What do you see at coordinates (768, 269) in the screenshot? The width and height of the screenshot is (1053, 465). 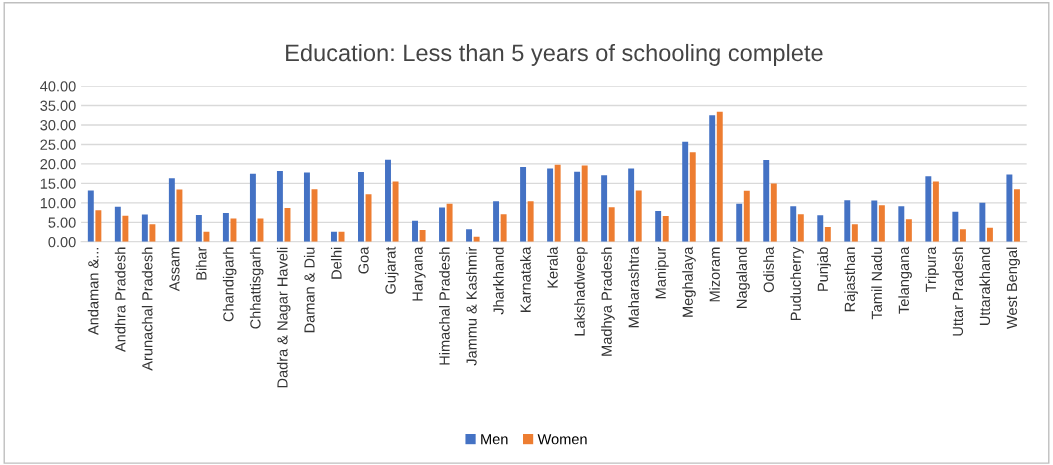 I see `x-tick-label: Odisha` at bounding box center [768, 269].